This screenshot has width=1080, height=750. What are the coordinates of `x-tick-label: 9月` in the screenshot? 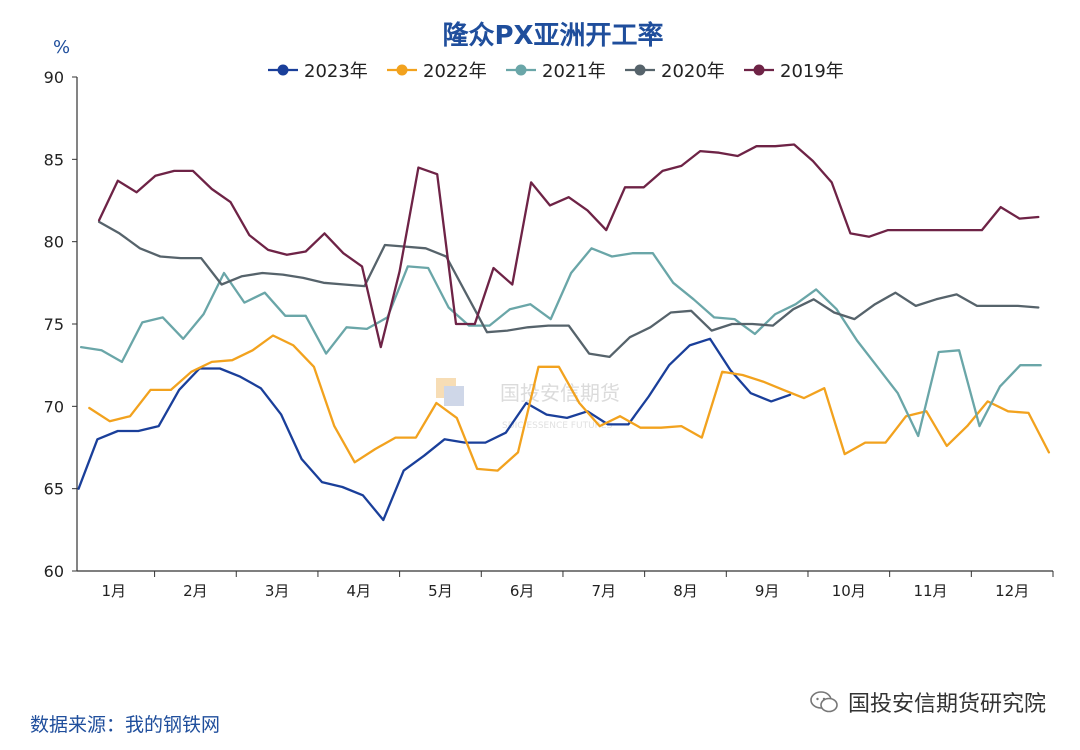 It's located at (767, 591).